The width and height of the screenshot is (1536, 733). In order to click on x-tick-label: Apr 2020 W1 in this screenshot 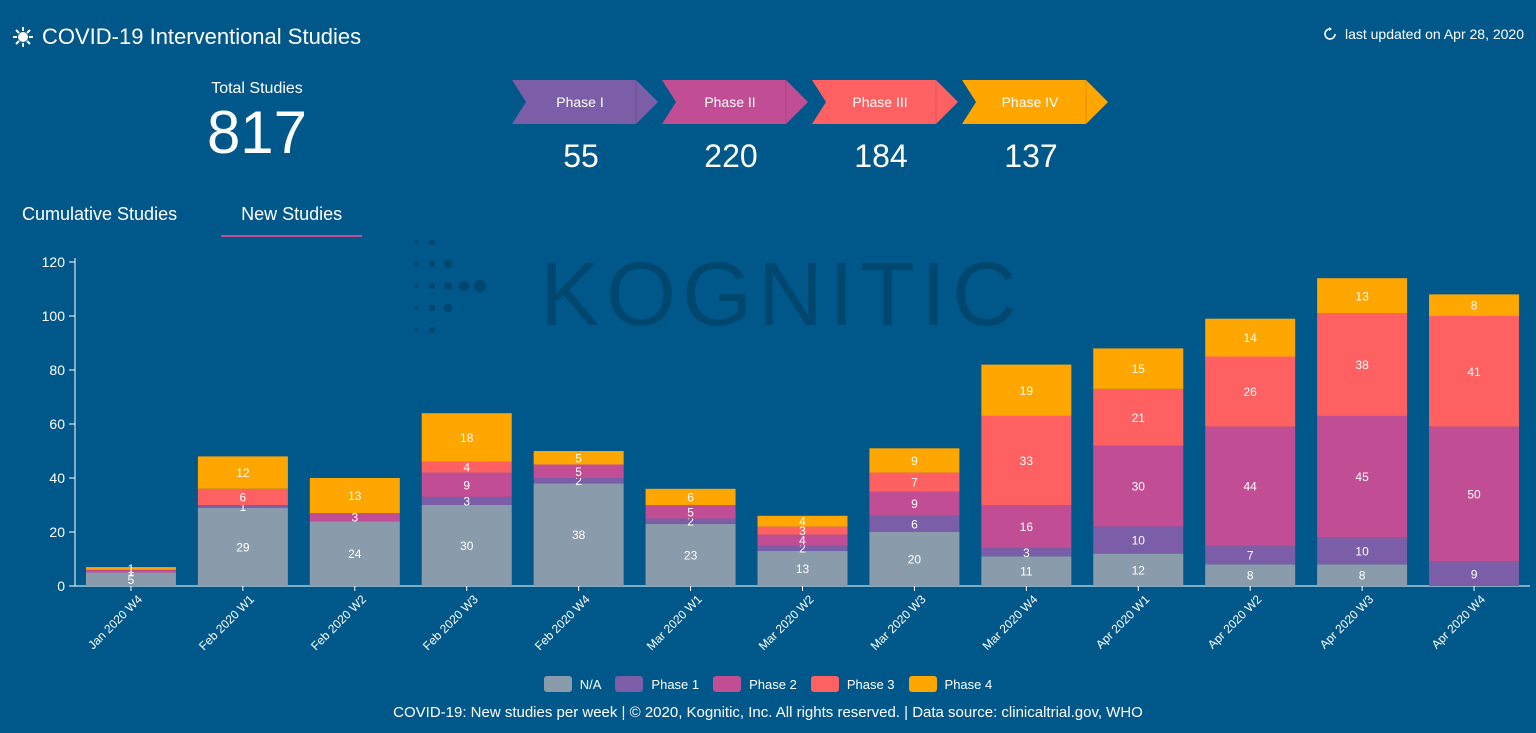, I will do `click(1123, 622)`.